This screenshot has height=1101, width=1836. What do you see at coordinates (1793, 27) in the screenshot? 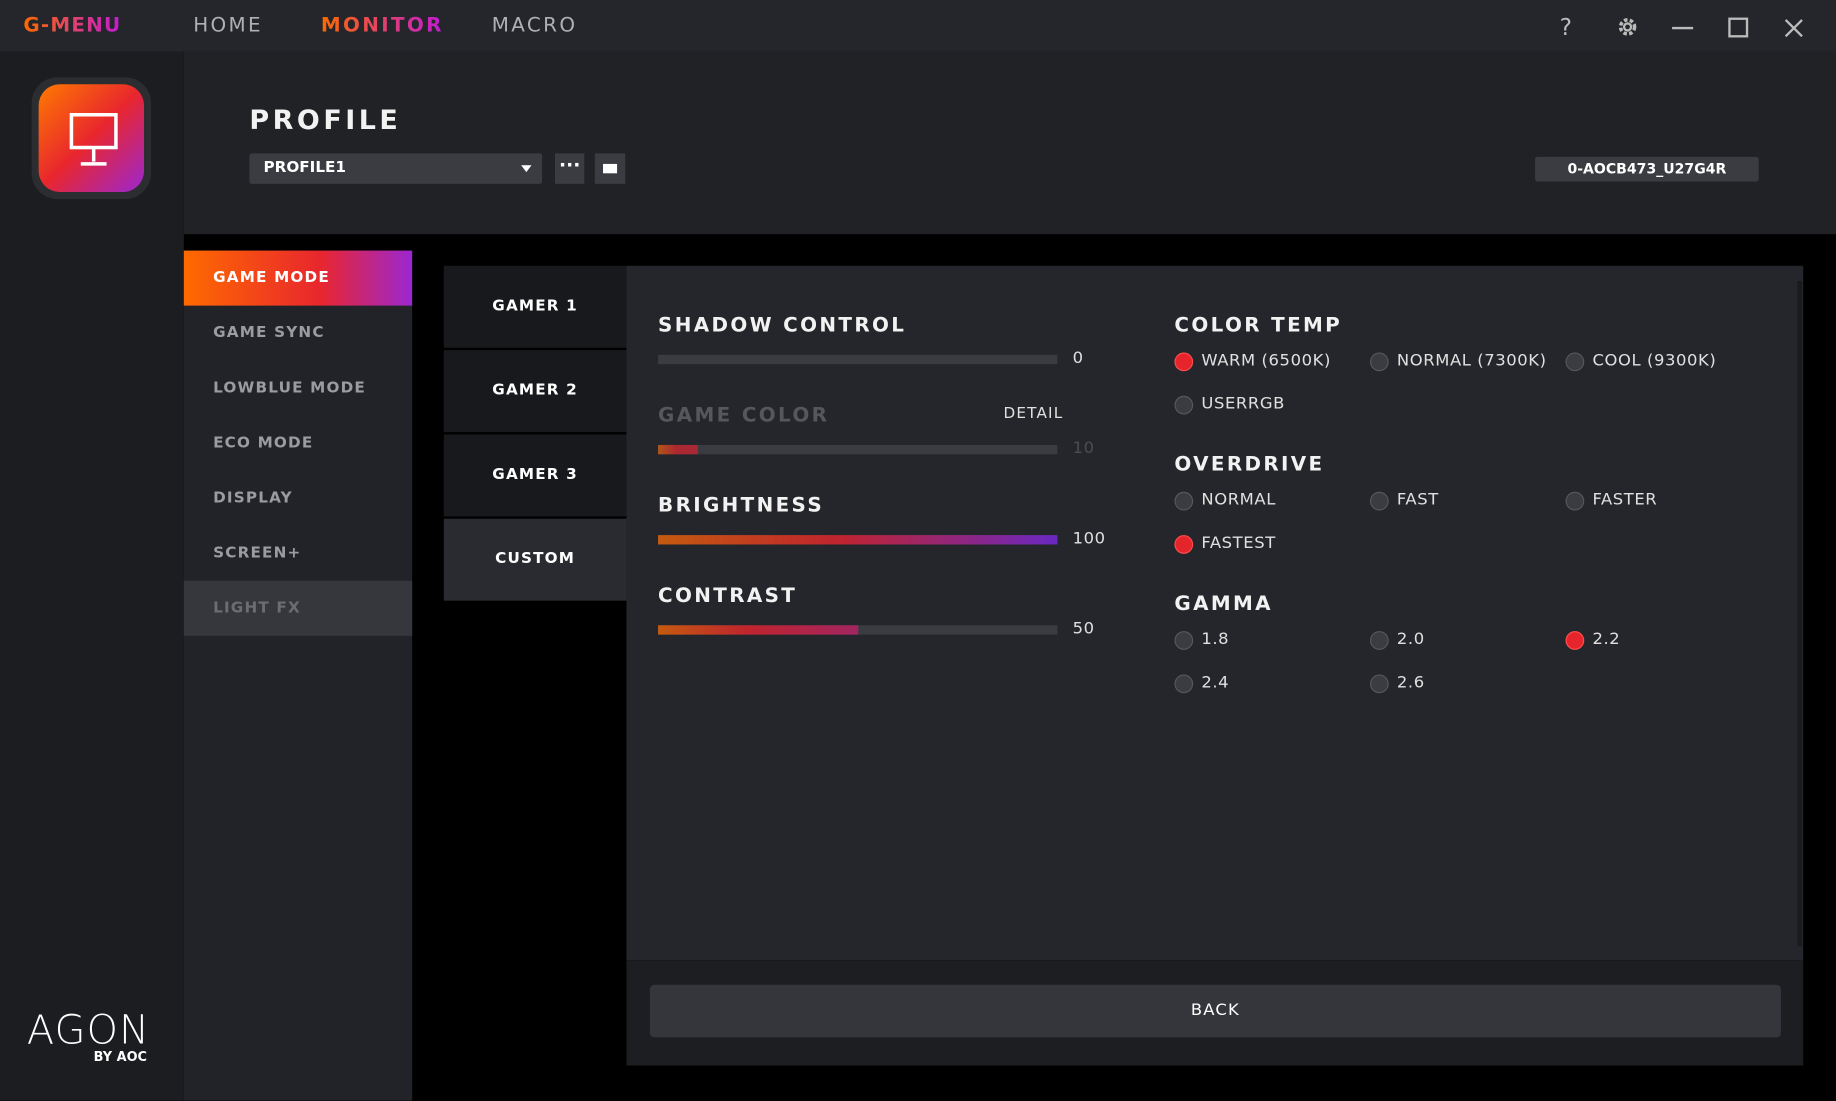
I see `close-icon` at bounding box center [1793, 27].